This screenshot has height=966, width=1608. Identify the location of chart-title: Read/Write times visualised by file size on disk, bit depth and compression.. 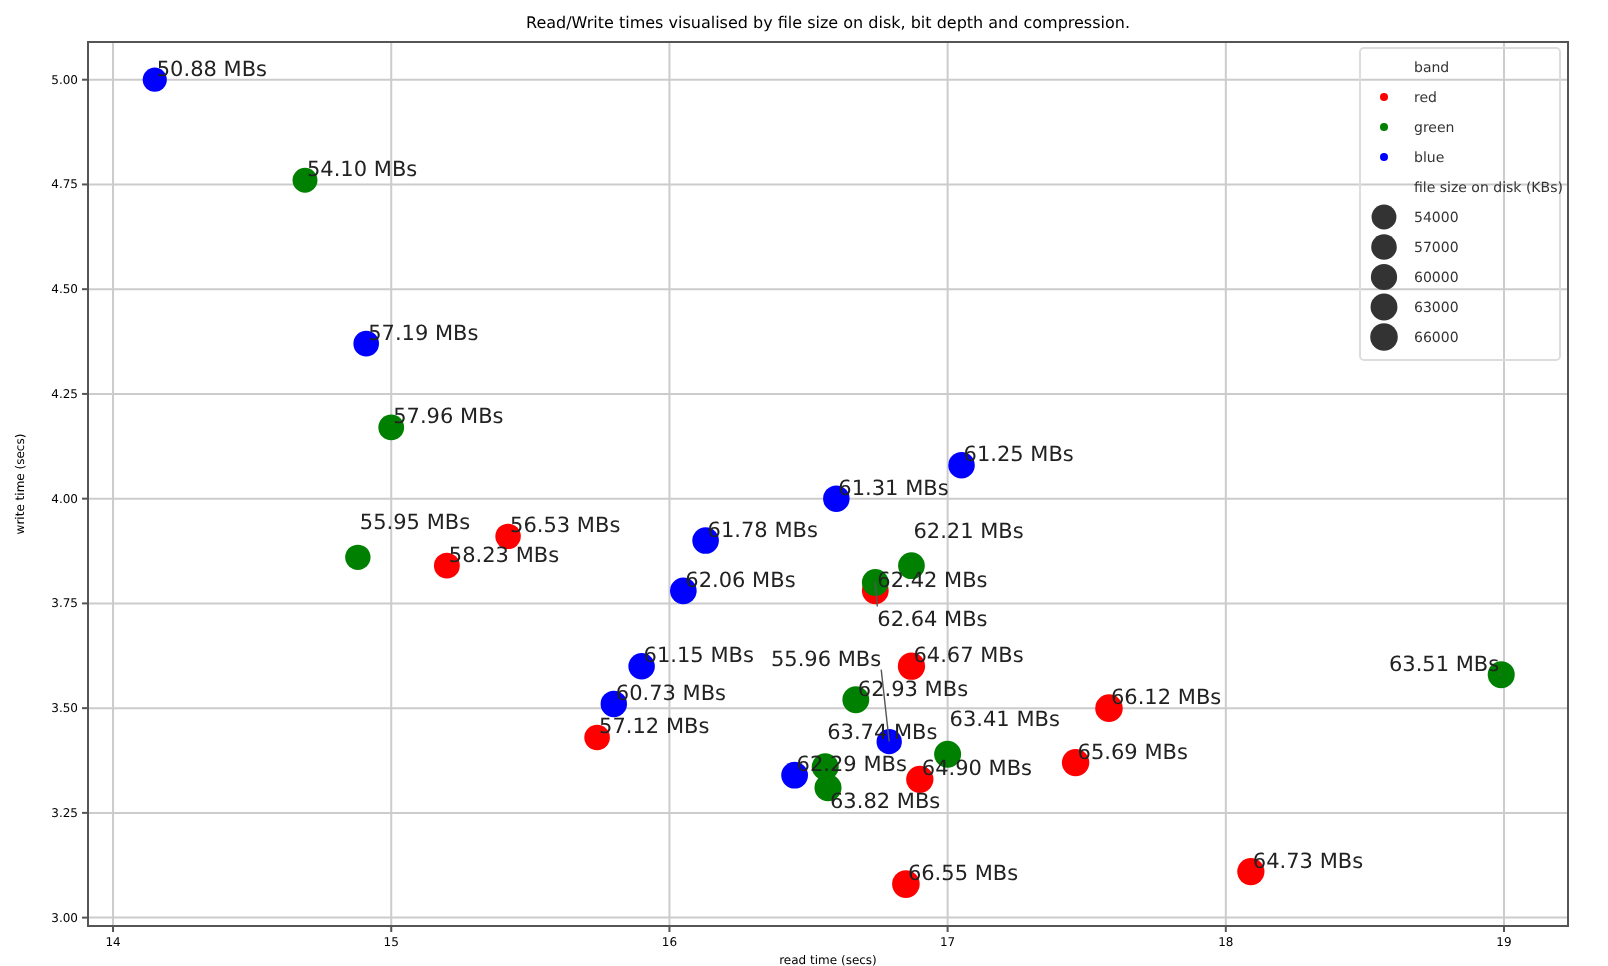
(828, 23).